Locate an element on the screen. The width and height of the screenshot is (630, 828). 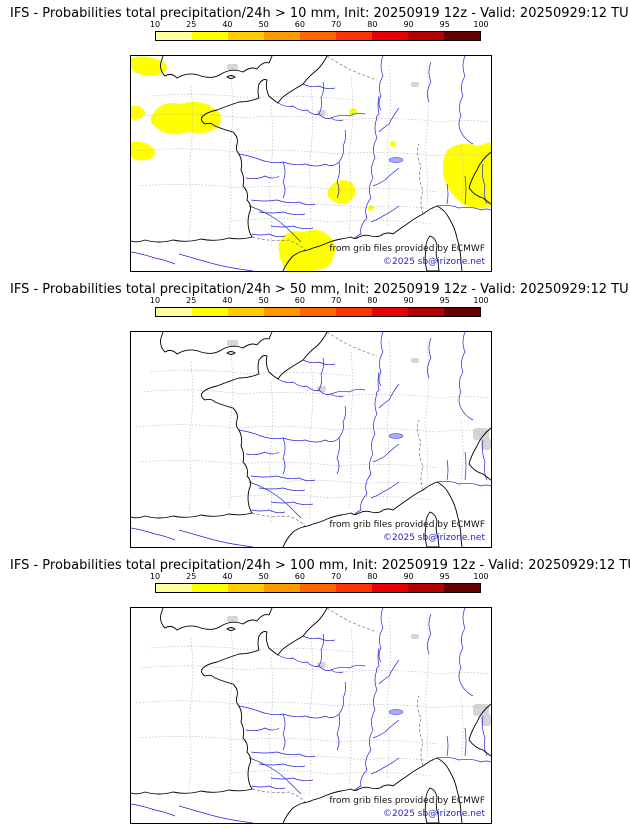
probability-overlay-layer is located at coordinates (311, 163).